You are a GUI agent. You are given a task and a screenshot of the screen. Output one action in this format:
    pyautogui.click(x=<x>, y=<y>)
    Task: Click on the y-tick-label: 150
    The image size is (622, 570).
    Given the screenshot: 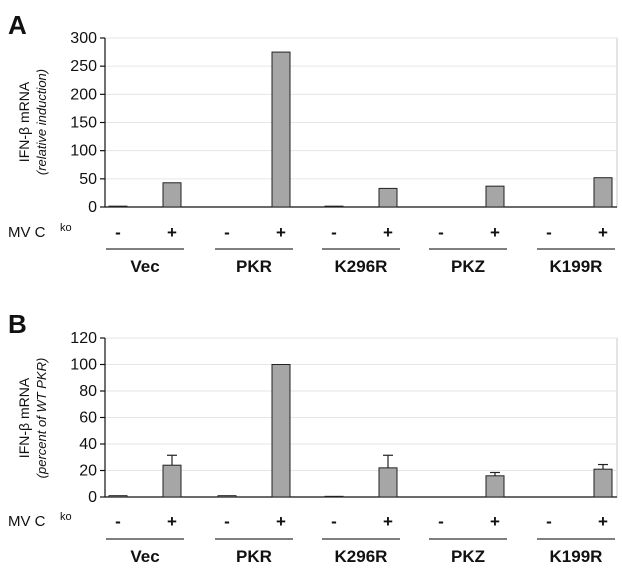 What is the action you would take?
    pyautogui.click(x=83, y=123)
    